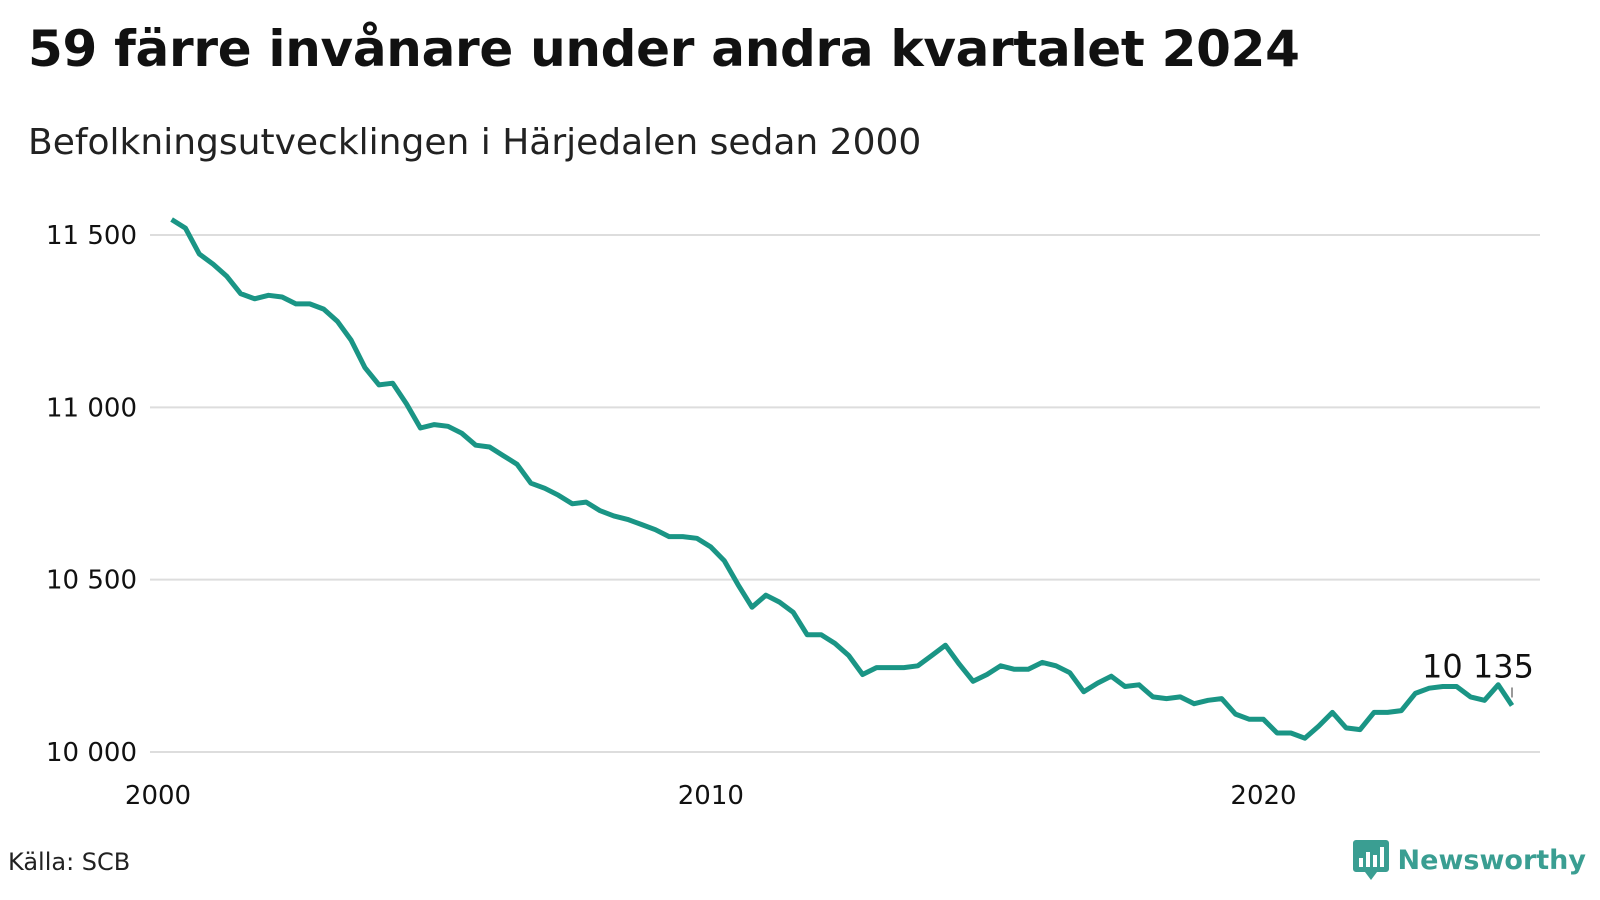 The width and height of the screenshot is (1600, 900). I want to click on source-label: Källa: SCB, so click(69, 862).